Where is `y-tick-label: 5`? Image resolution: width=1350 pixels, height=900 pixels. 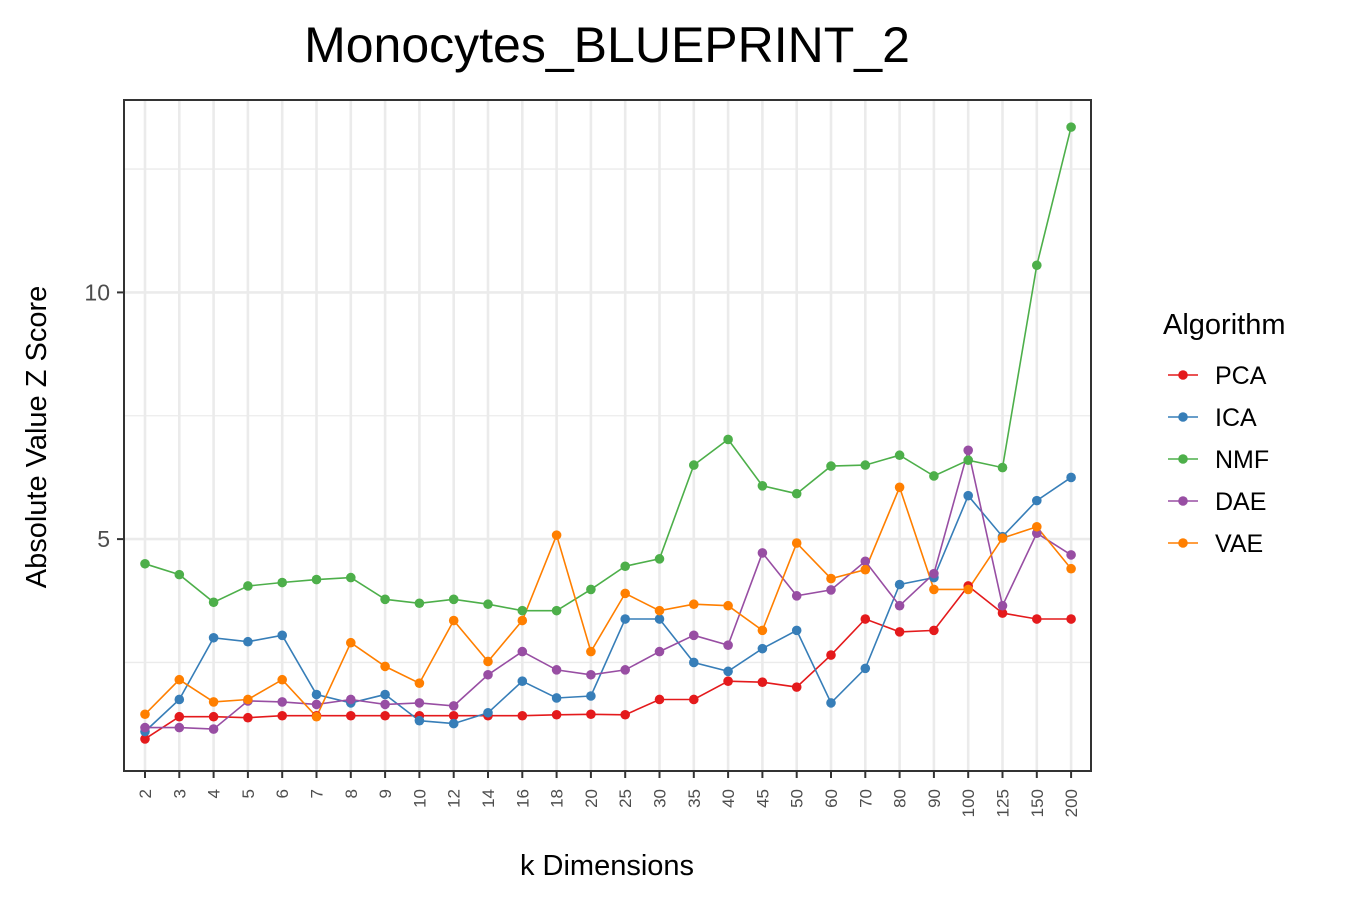 y-tick-label: 5 is located at coordinates (103, 539).